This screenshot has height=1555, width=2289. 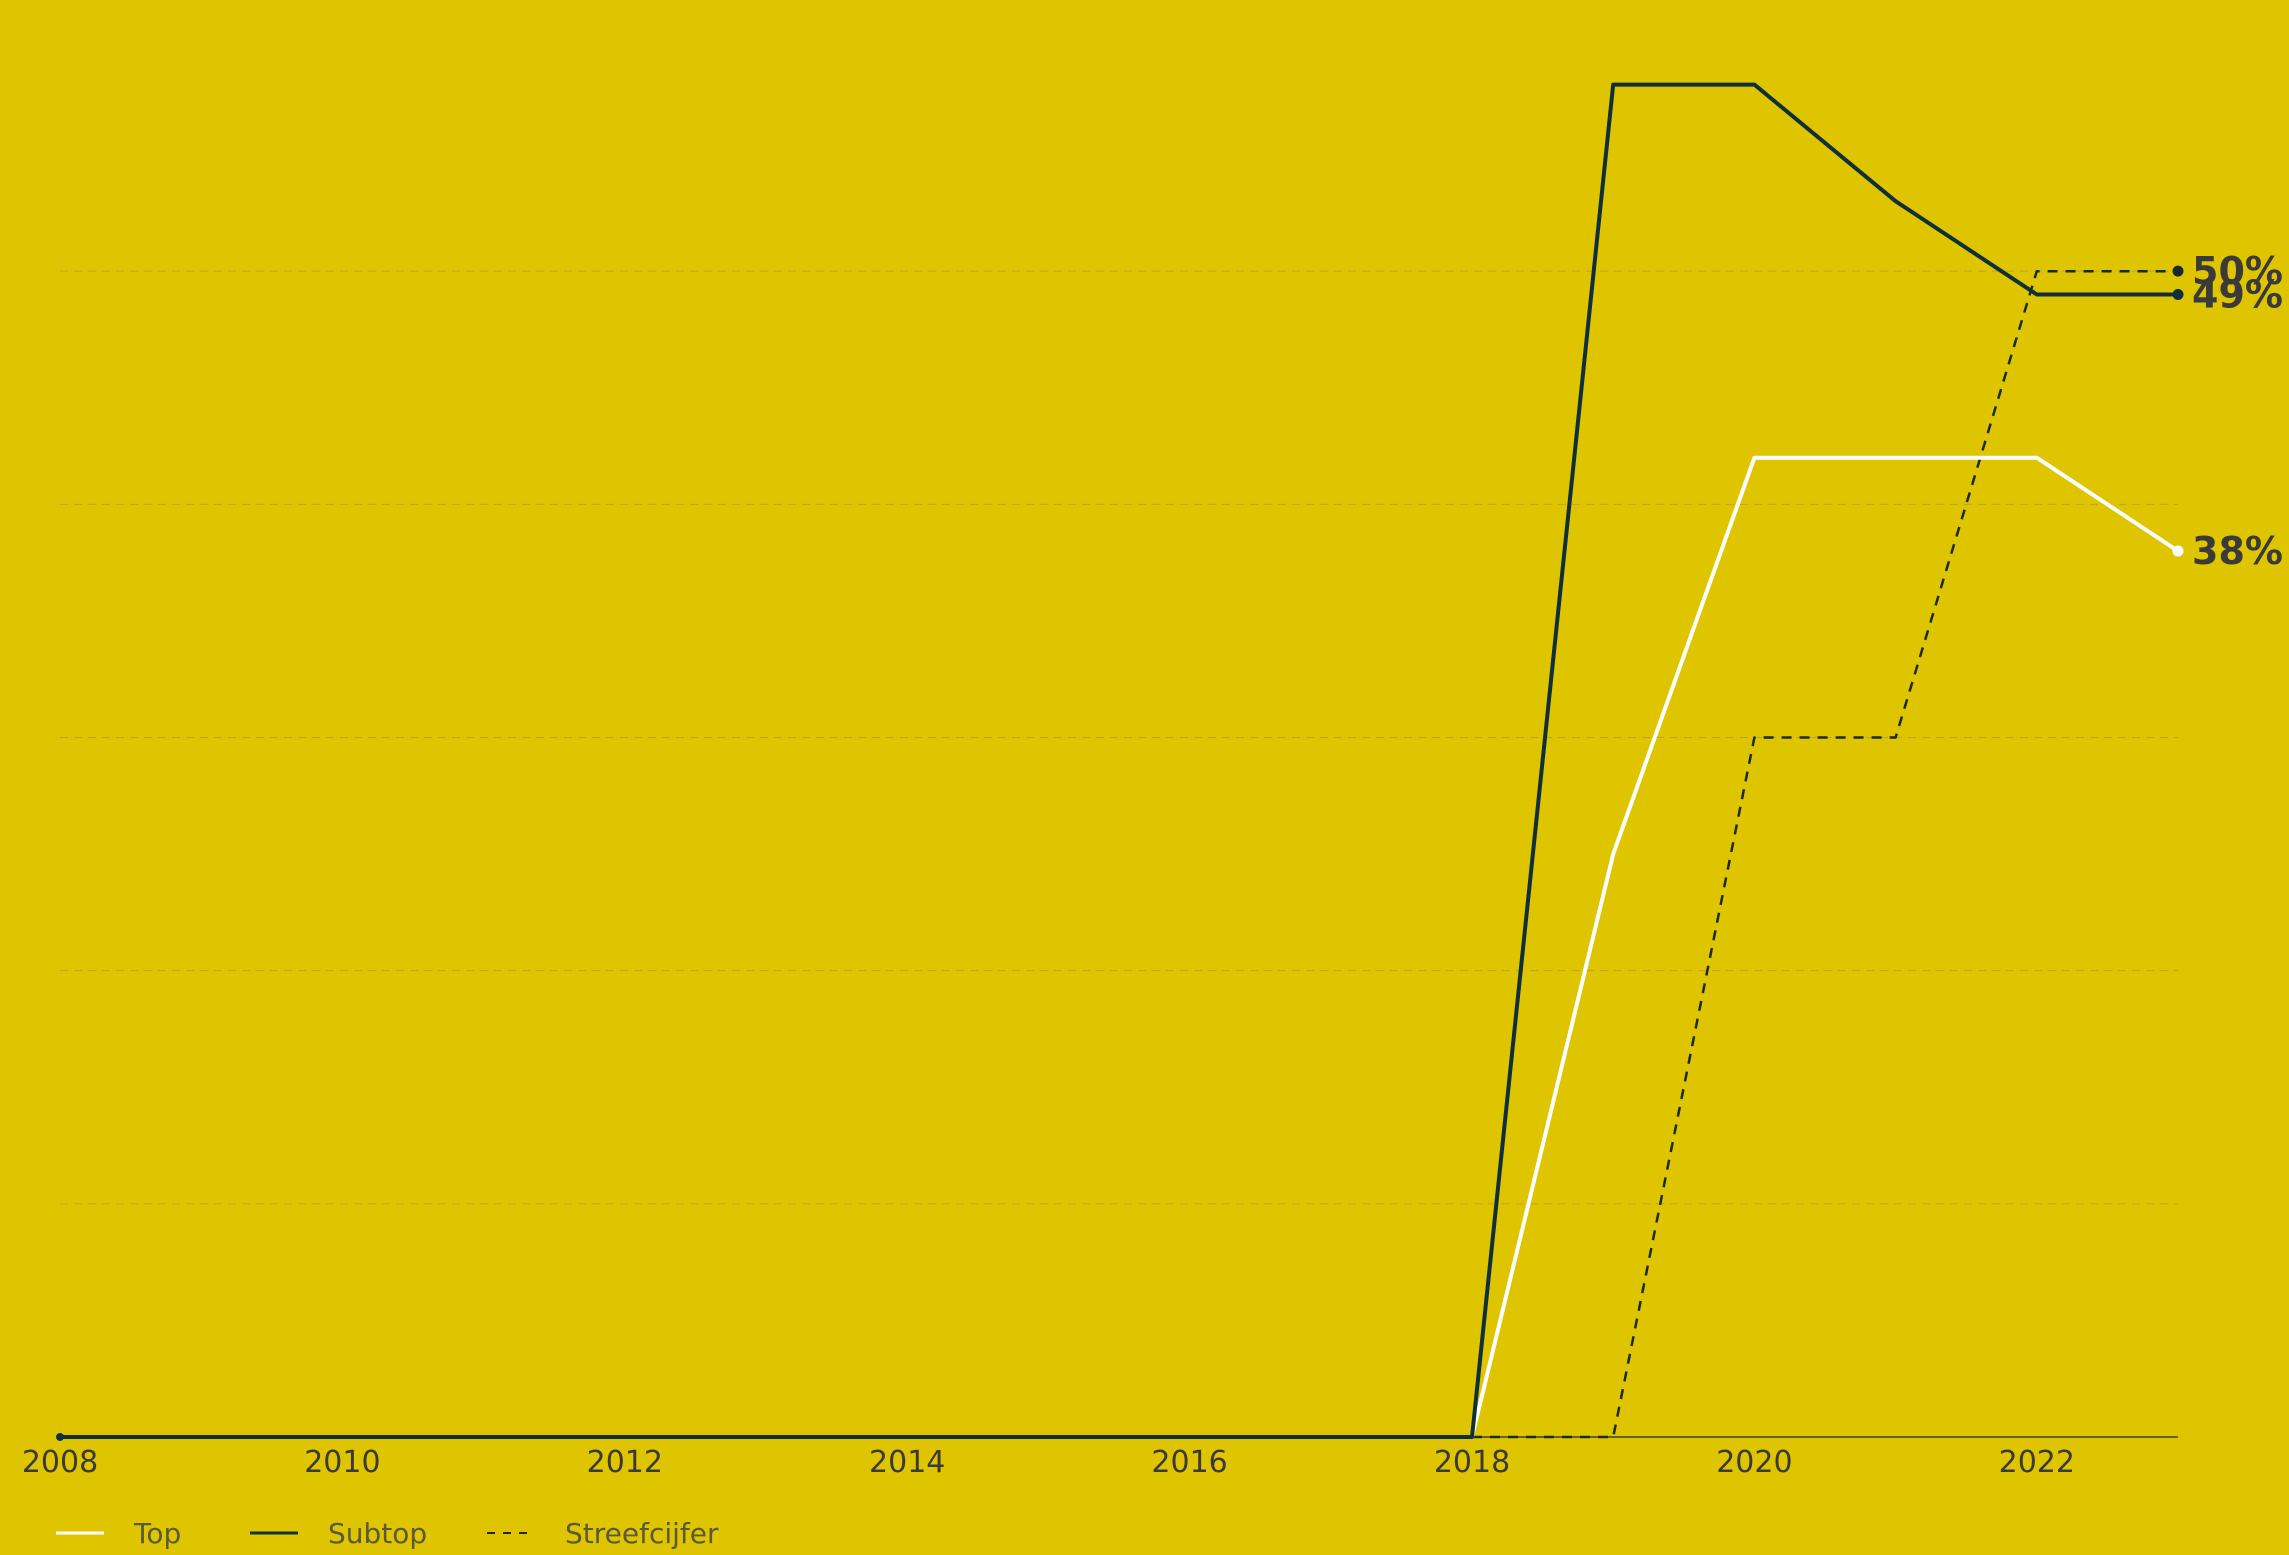 I want to click on series-start-point-subtop, so click(x=60, y=1437).